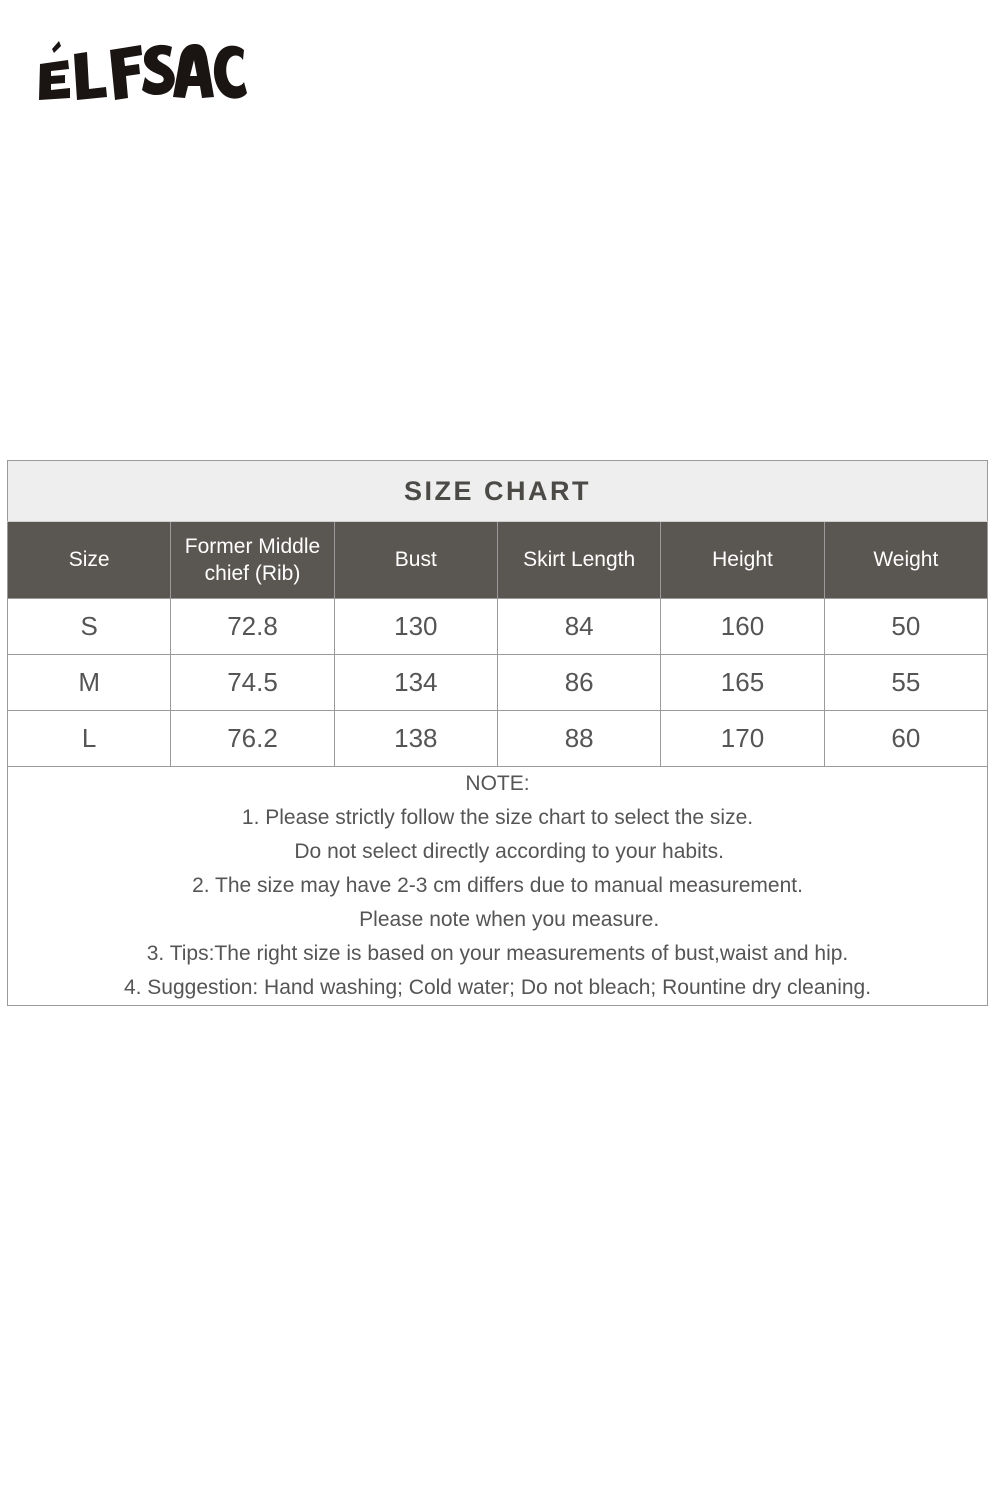 Image resolution: width=1000 pixels, height=1500 pixels. What do you see at coordinates (579, 682) in the screenshot?
I see `cell-skirt-length: 86` at bounding box center [579, 682].